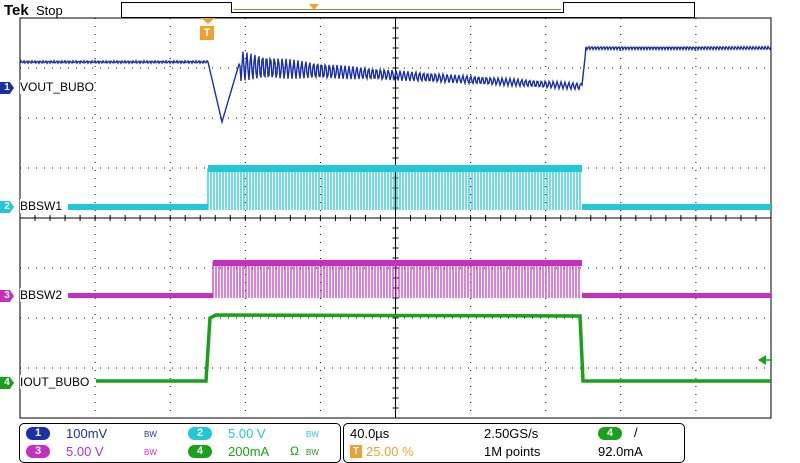 The width and height of the screenshot is (800, 463). I want to click on acquisition-state: Stop, so click(49, 10).